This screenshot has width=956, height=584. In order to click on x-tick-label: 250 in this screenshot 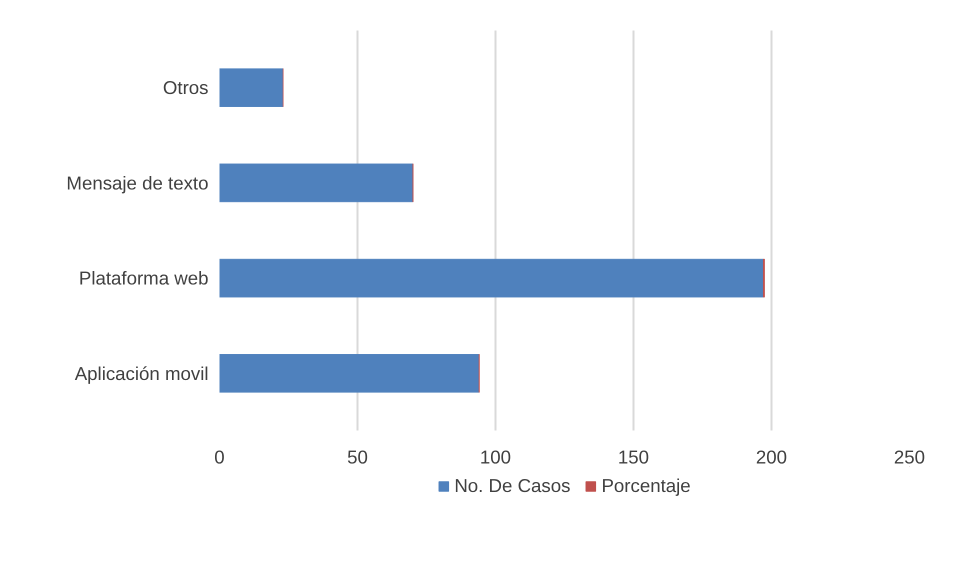, I will do `click(910, 457)`.